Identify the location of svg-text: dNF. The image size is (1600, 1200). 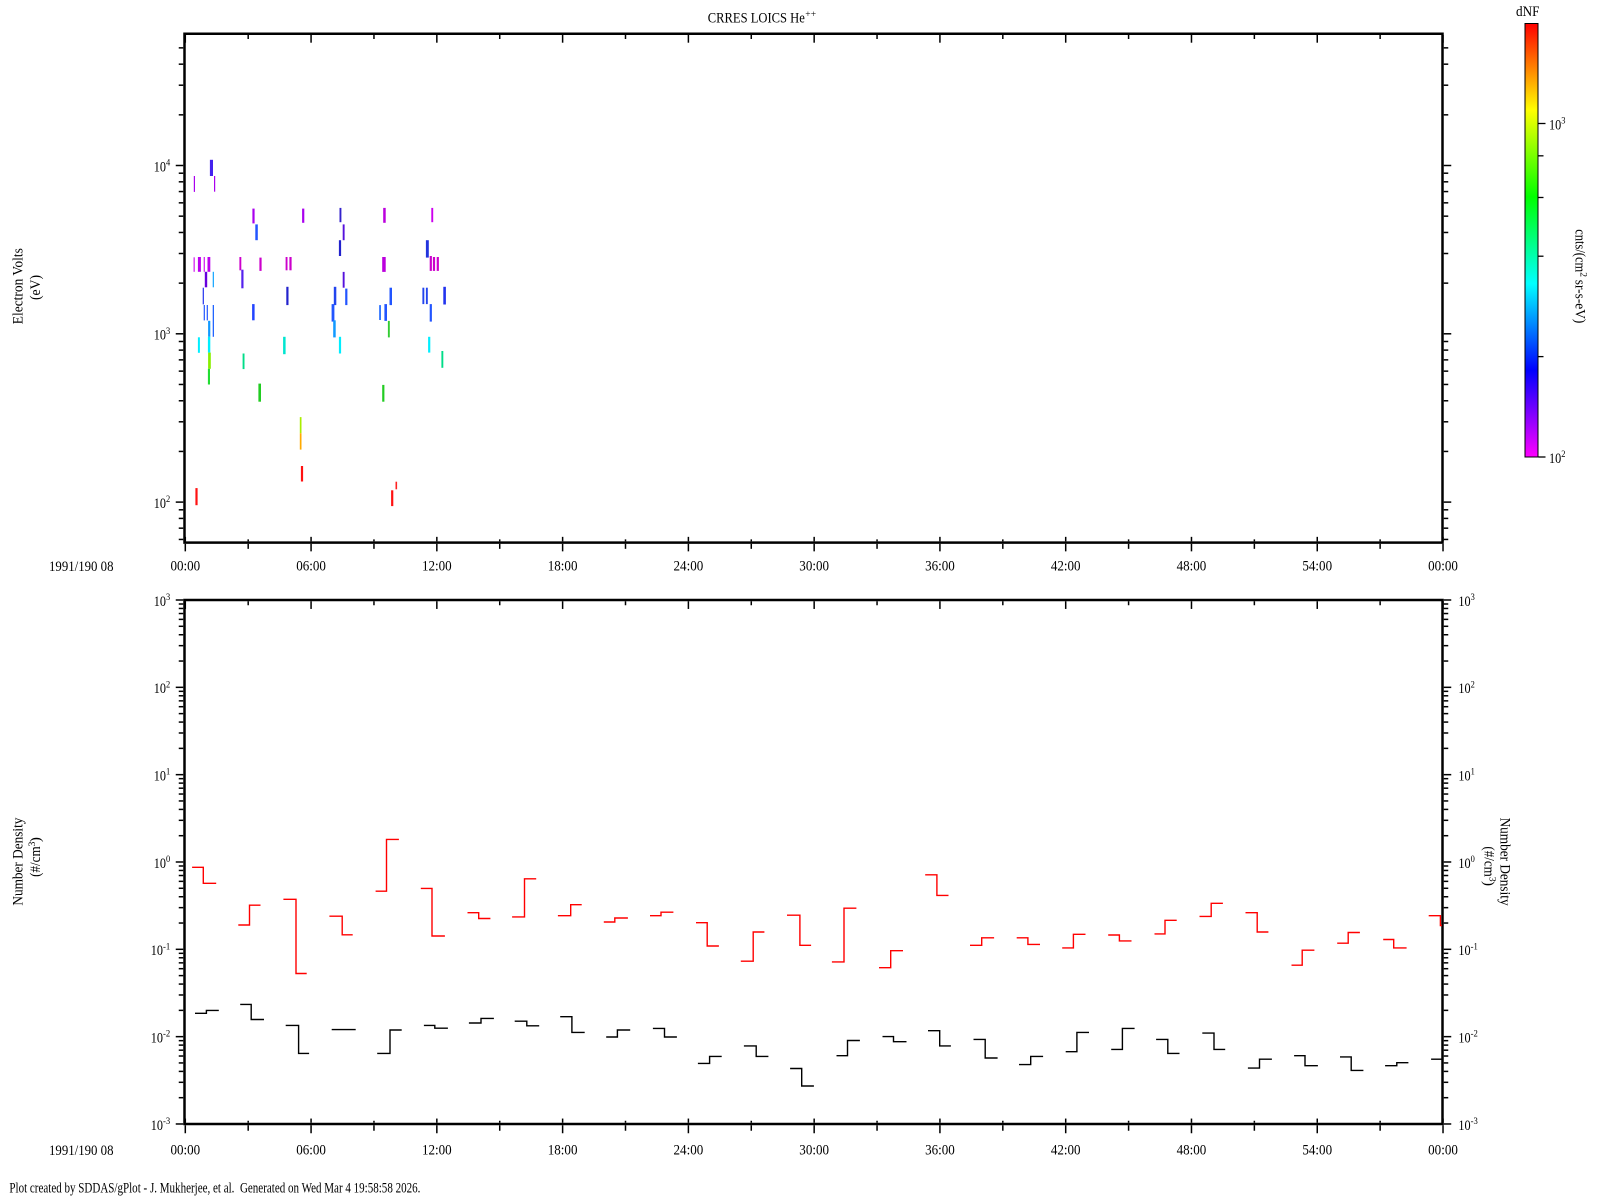
(1528, 12).